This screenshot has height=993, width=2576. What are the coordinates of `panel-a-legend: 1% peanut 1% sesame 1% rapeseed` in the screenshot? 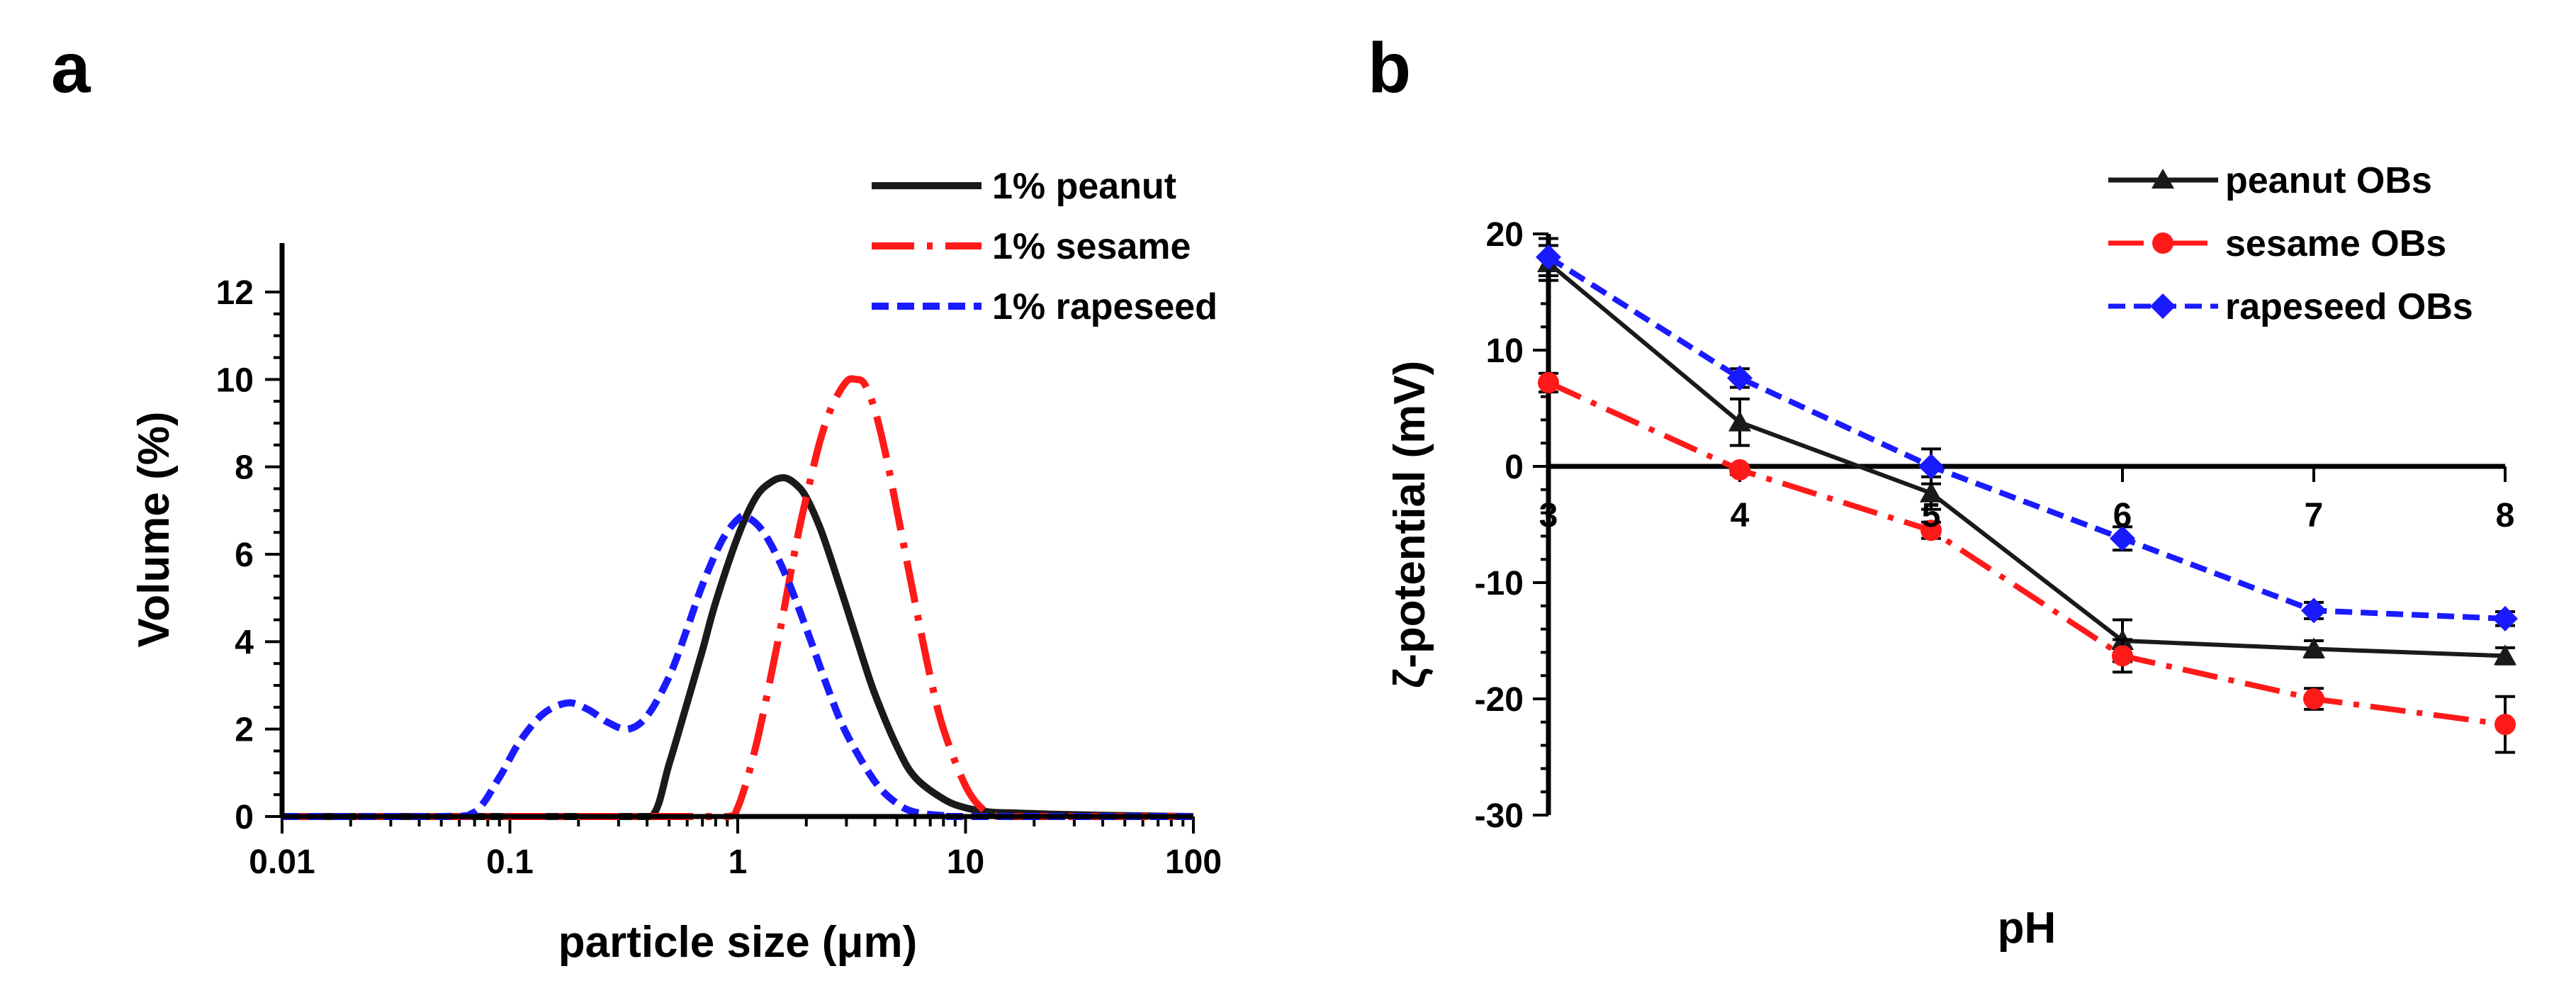 It's located at (1044, 246).